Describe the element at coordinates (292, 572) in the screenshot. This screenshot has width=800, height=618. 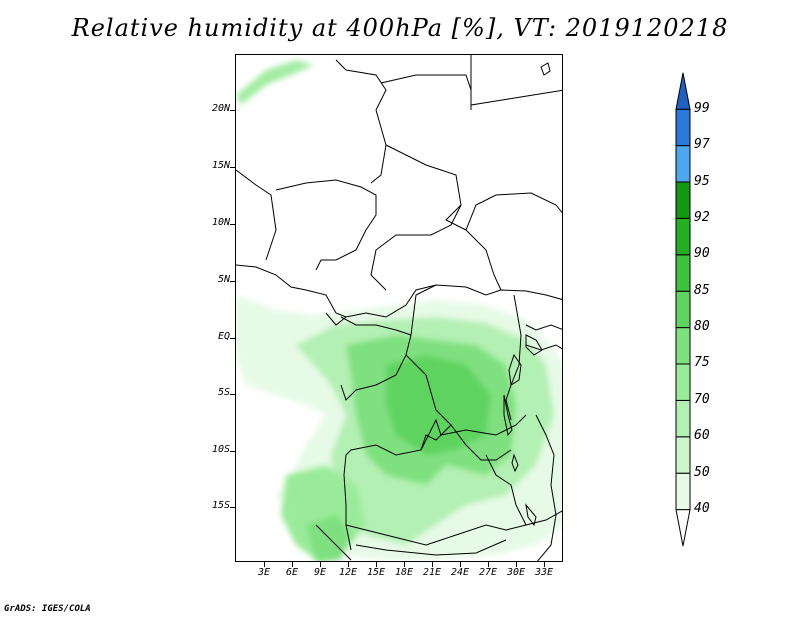
I see `lon-label-6e: 6E` at that location.